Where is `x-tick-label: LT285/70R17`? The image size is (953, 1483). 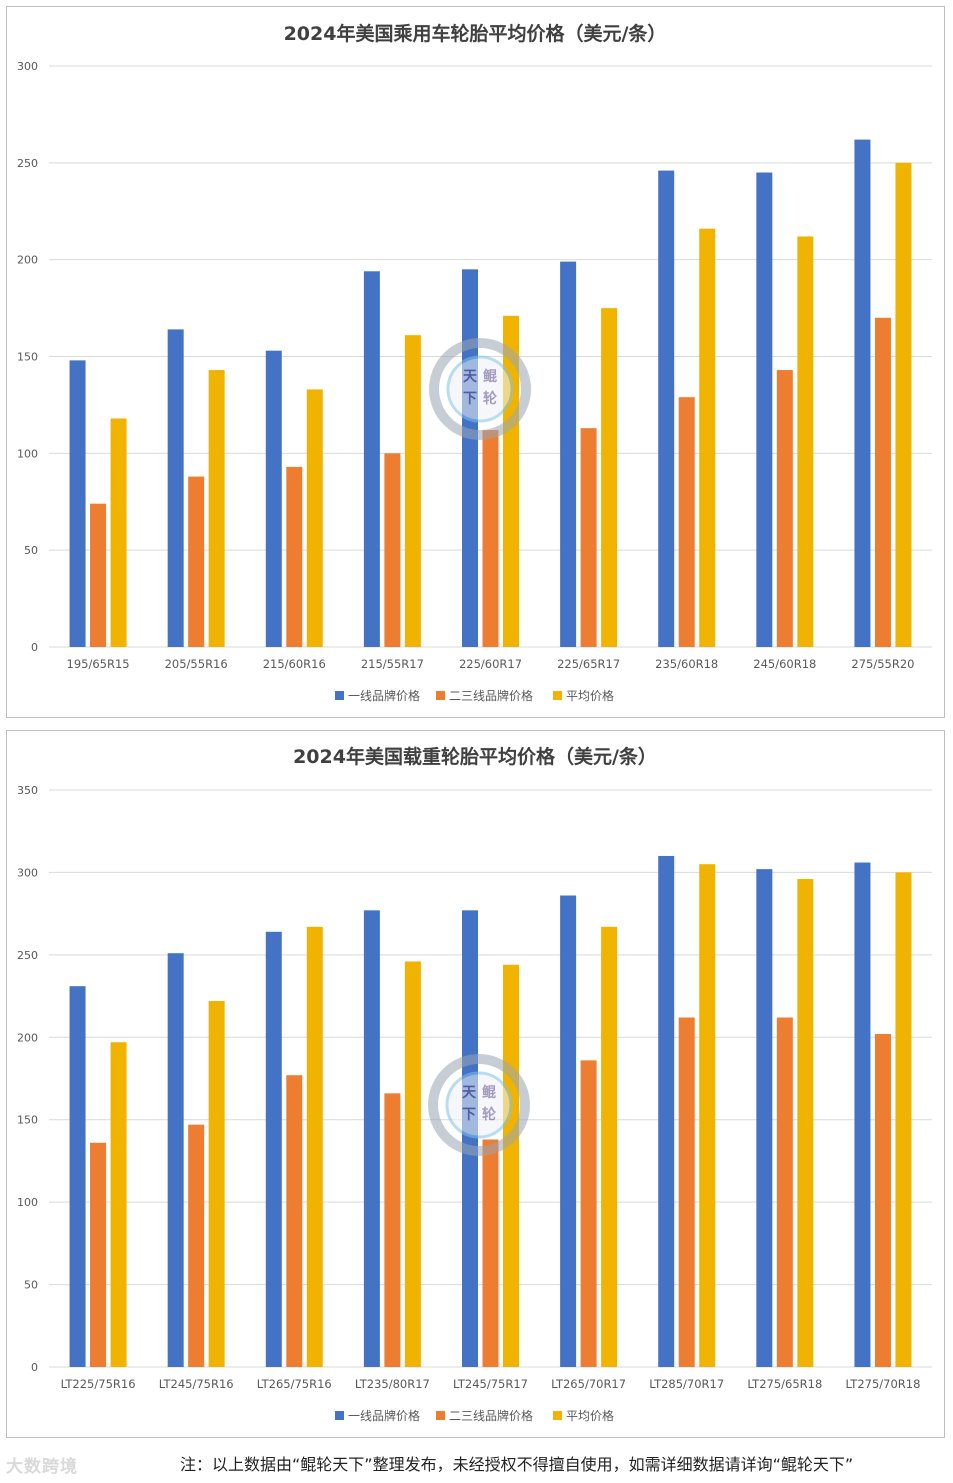
x-tick-label: LT285/70R17 is located at coordinates (686, 1384).